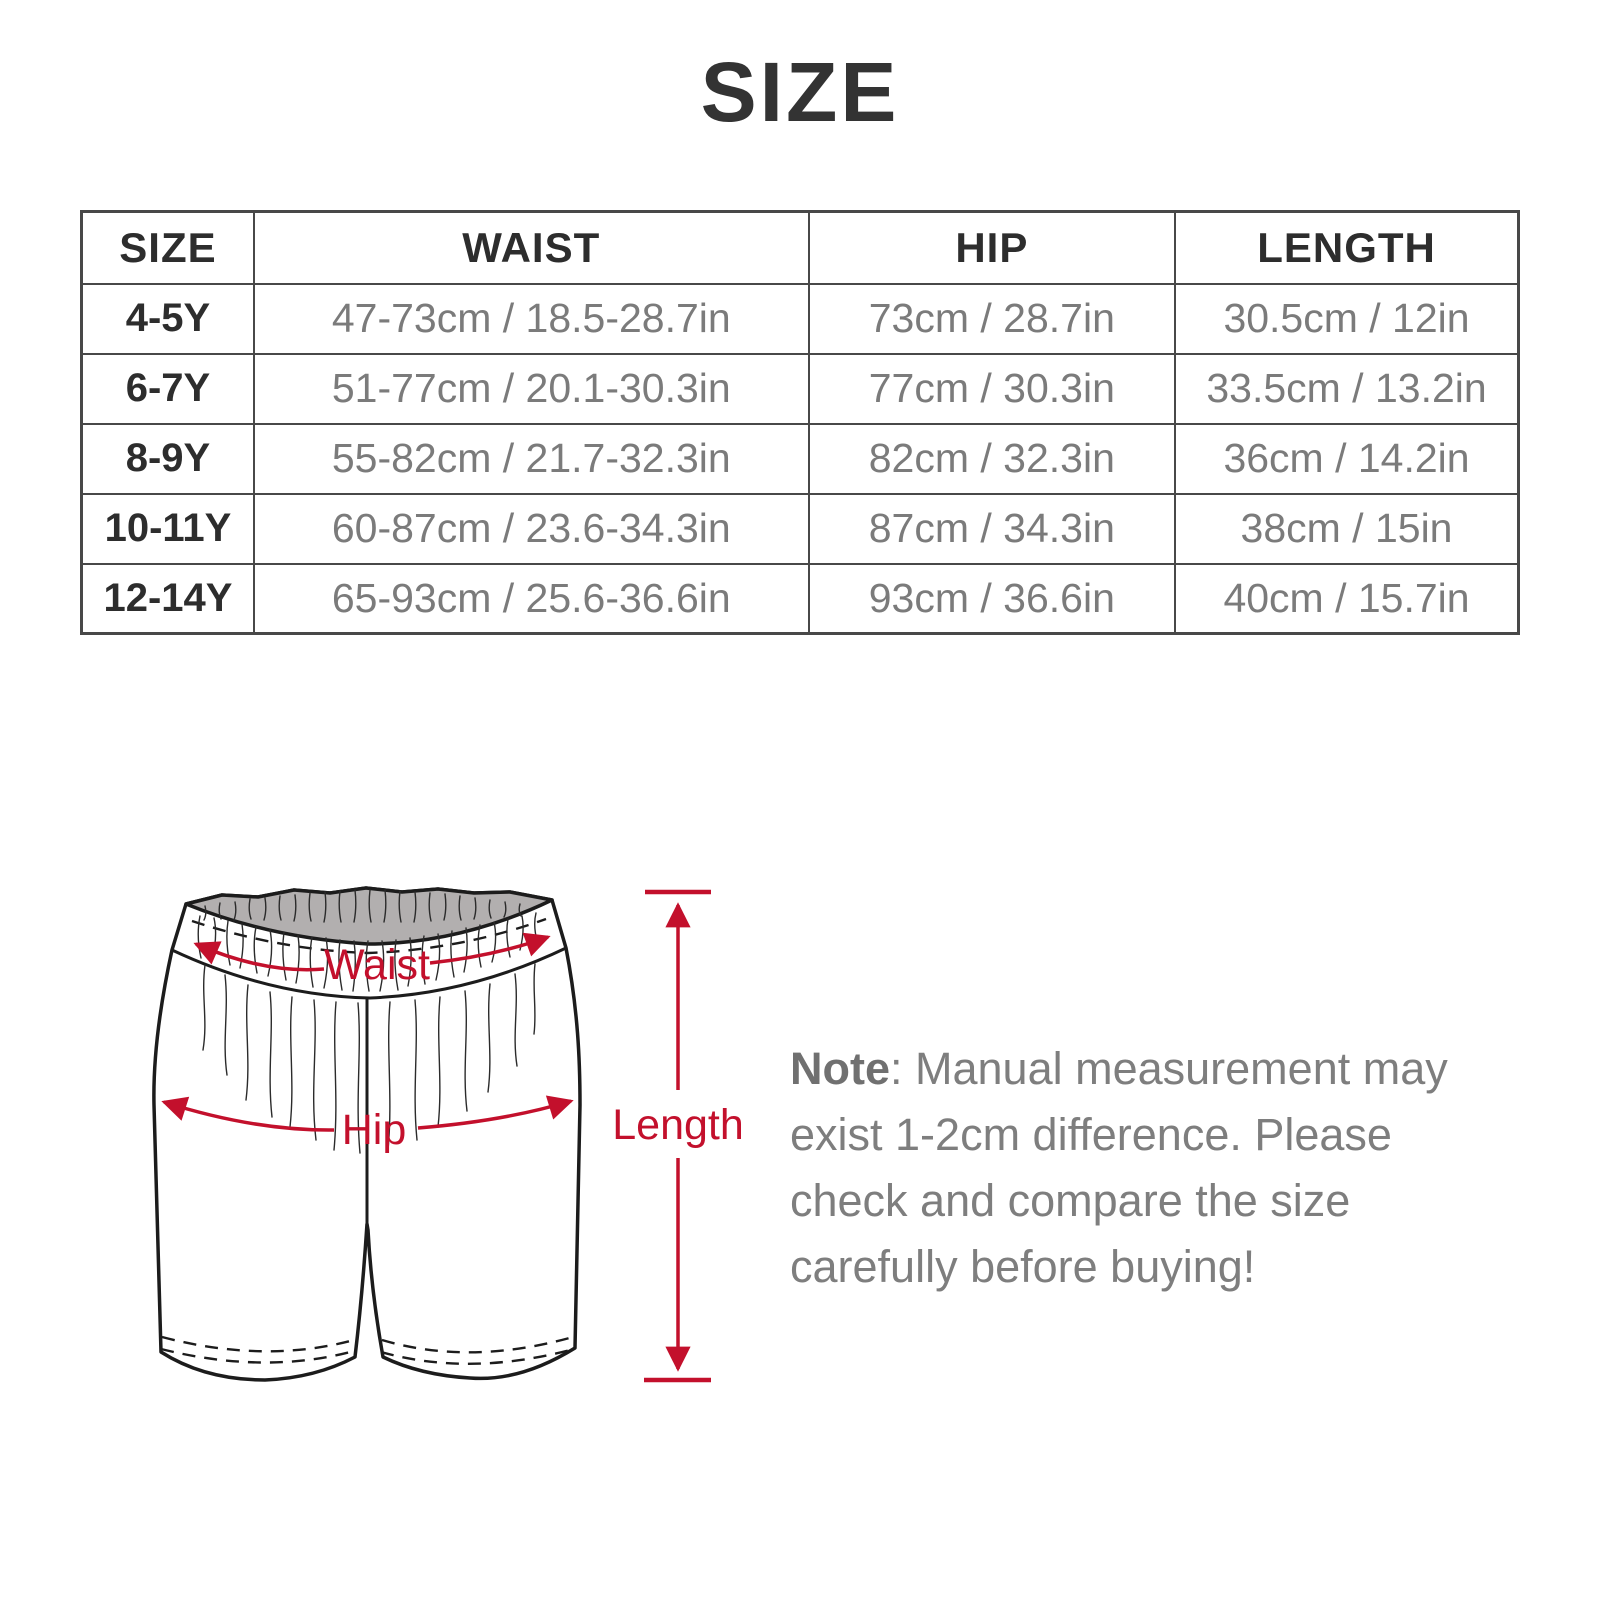  I want to click on hip-cell: 87cm / 34.3in, so click(992, 528).